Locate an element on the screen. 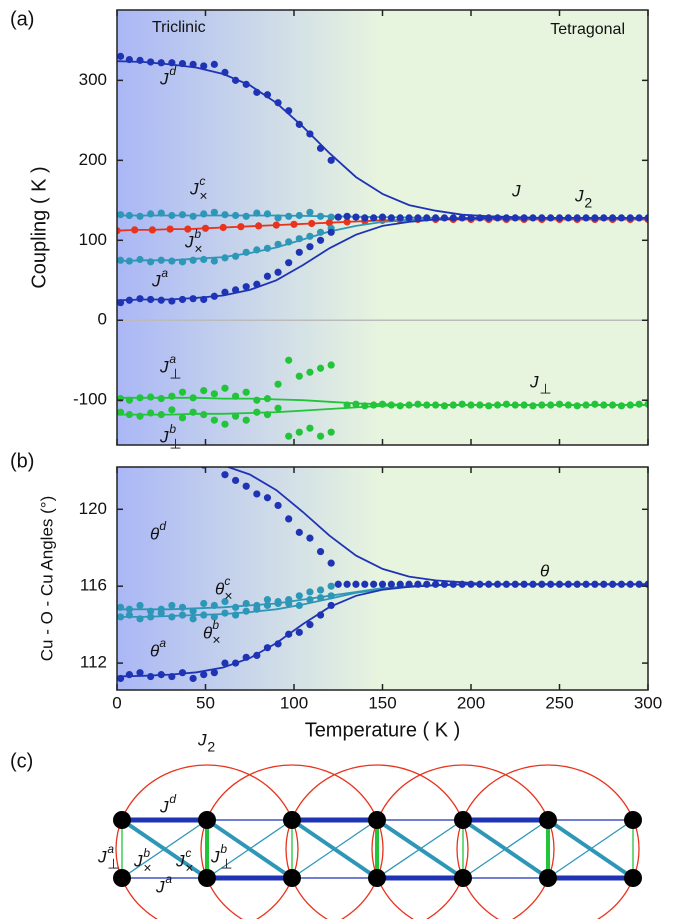 Image resolution: width=696 pixels, height=919 pixels. lattice is located at coordinates (377, 841).